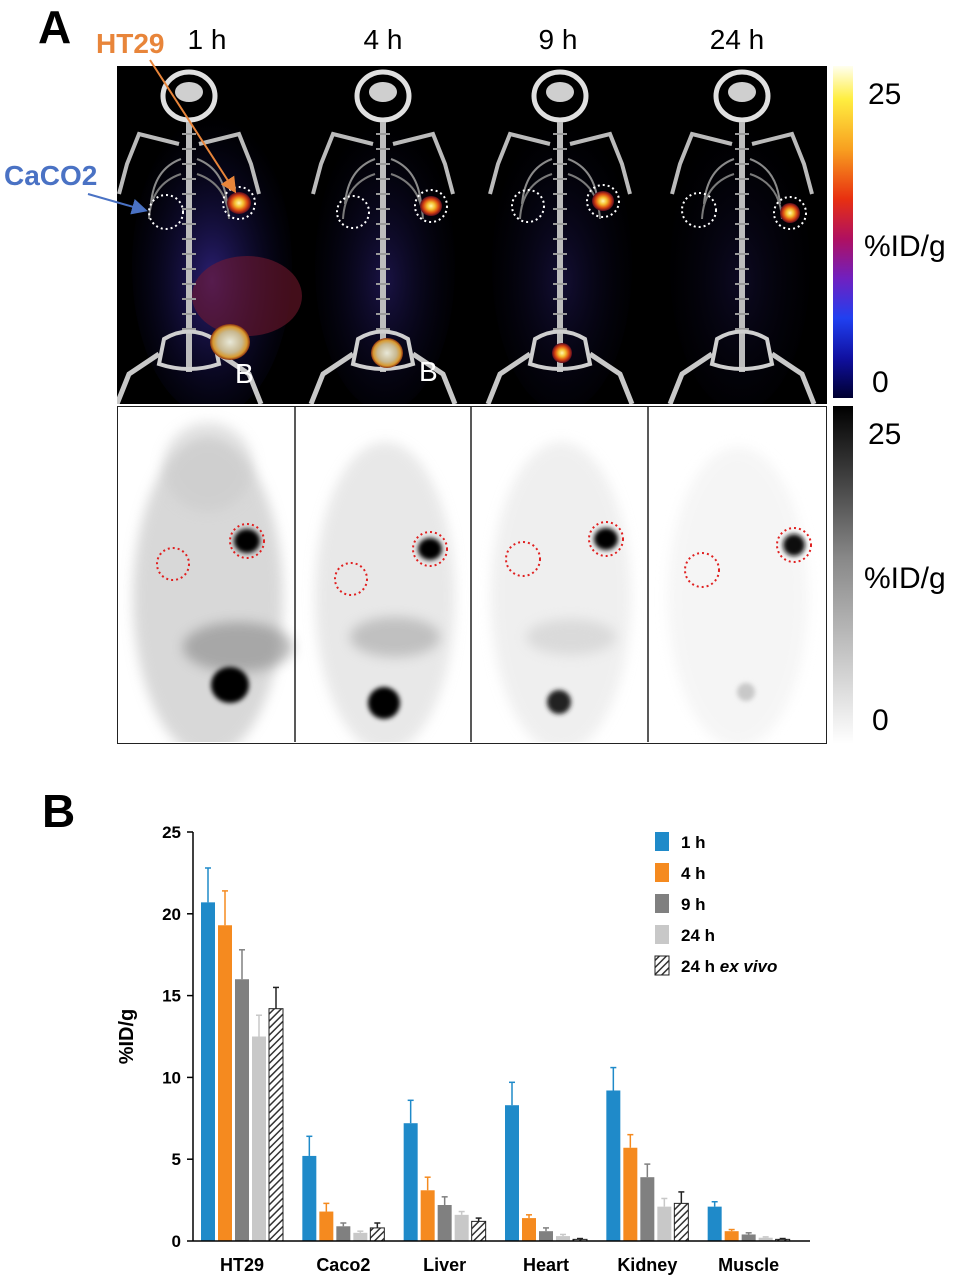  What do you see at coordinates (885, 94) in the screenshot?
I see `pet-colorbar-max: 25` at bounding box center [885, 94].